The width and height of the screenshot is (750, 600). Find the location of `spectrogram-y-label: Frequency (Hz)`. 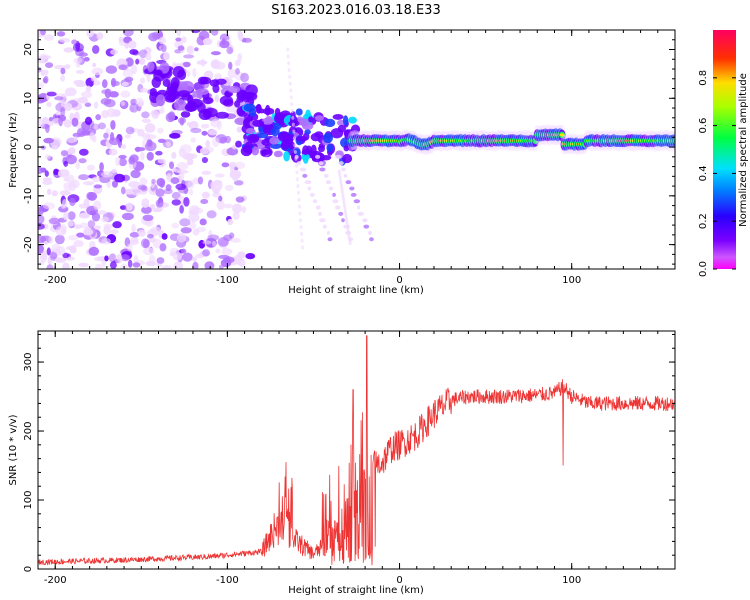

spectrogram-y-label: Frequency (Hz) is located at coordinates (13, 150).